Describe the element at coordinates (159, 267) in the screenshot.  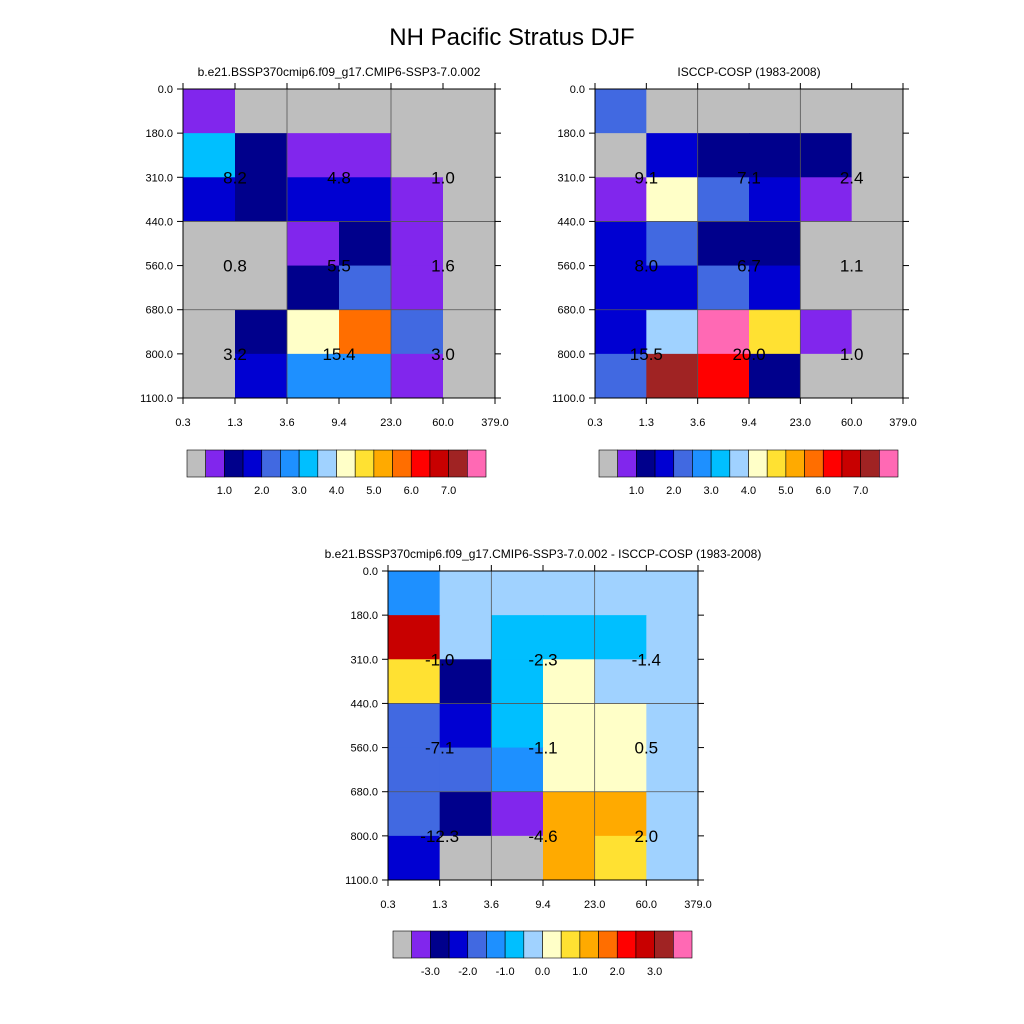
I see `y-tick-label: 560.0` at that location.